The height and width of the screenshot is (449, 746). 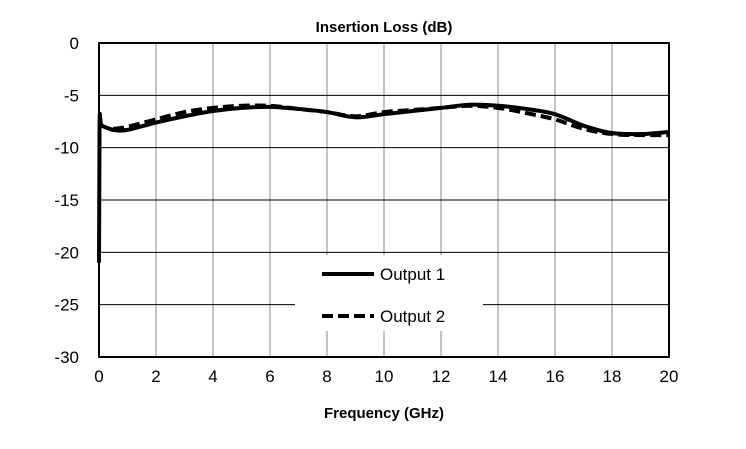 What do you see at coordinates (389, 293) in the screenshot?
I see `legend-box` at bounding box center [389, 293].